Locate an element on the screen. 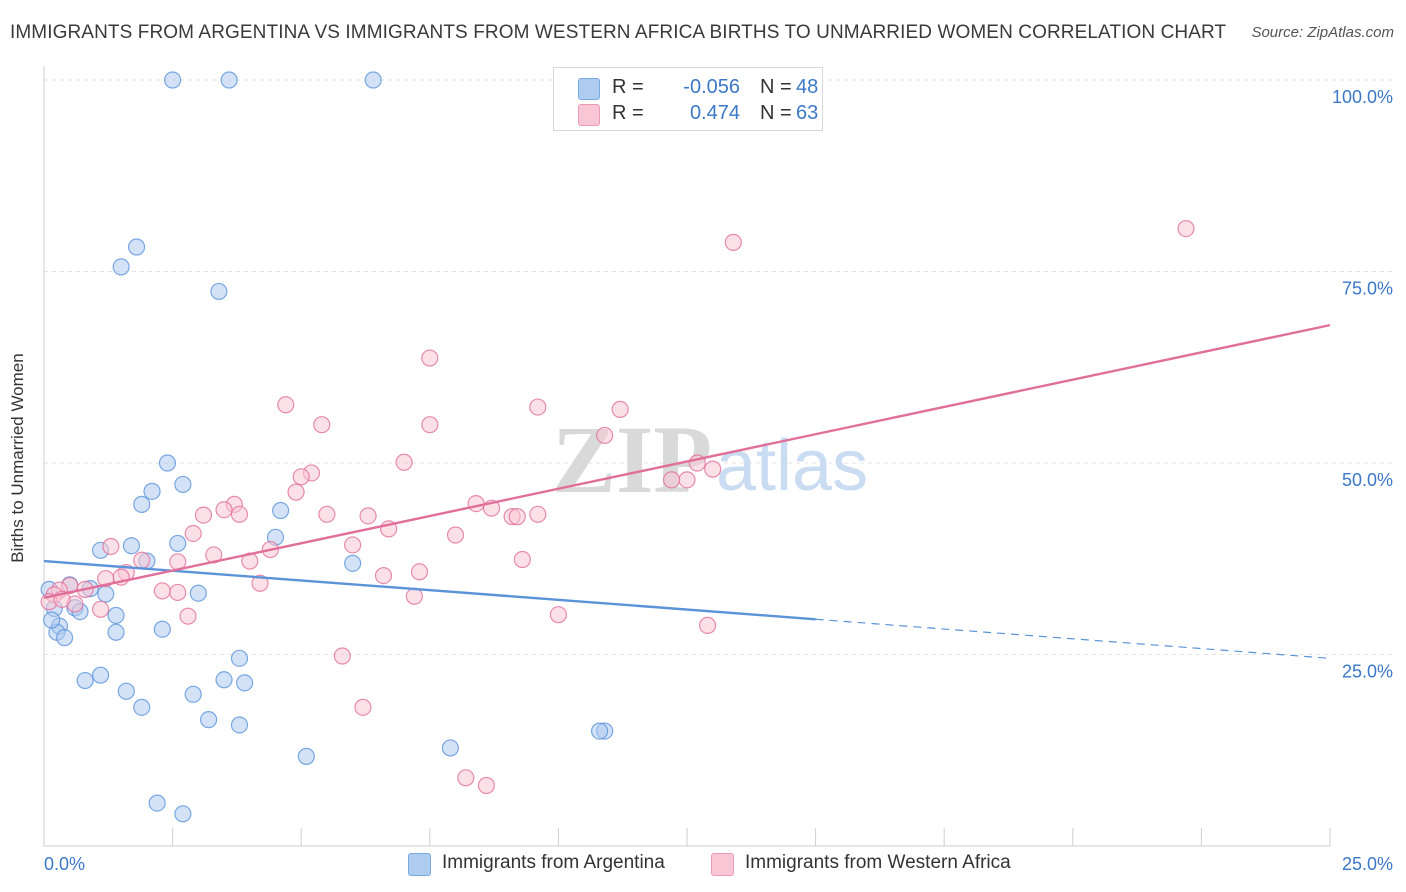 This screenshot has height=892, width=1406. legend-n-value: 48 is located at coordinates (807, 87).